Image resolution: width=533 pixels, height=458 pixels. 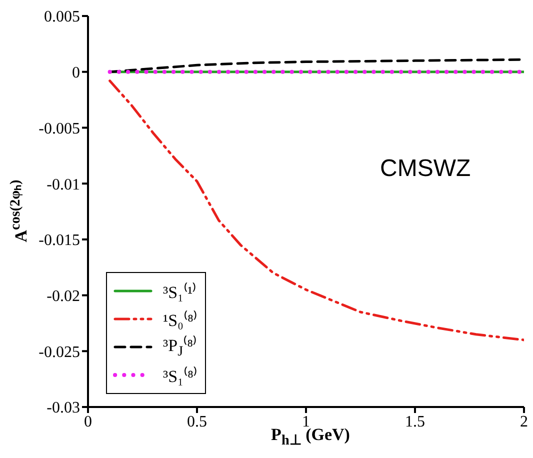 I want to click on y-tick-label: 0, so click(x=76, y=73).